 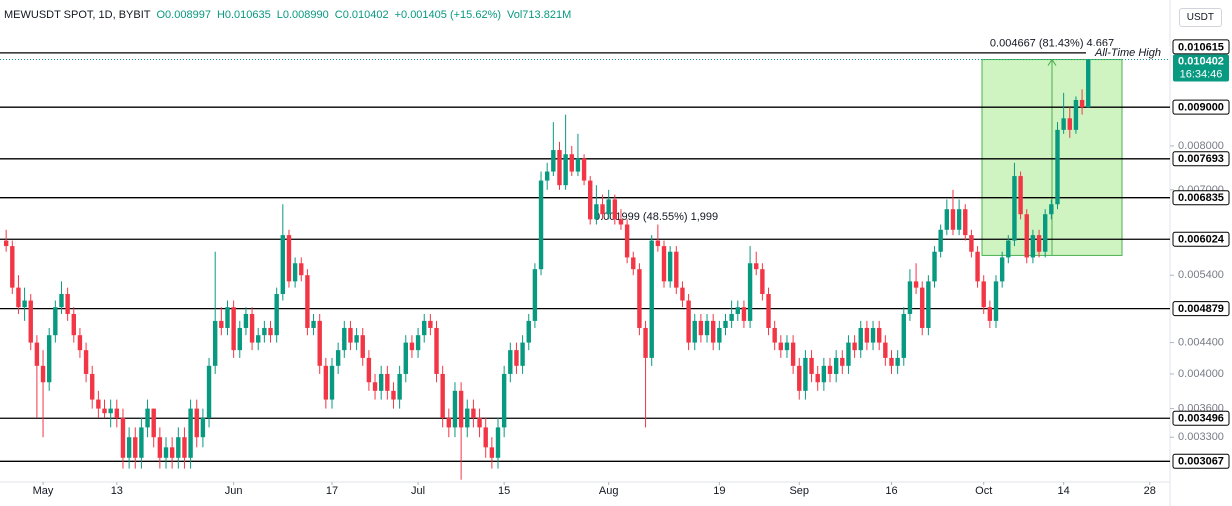 What do you see at coordinates (1150, 491) in the screenshot?
I see `x-tick-label: 28` at bounding box center [1150, 491].